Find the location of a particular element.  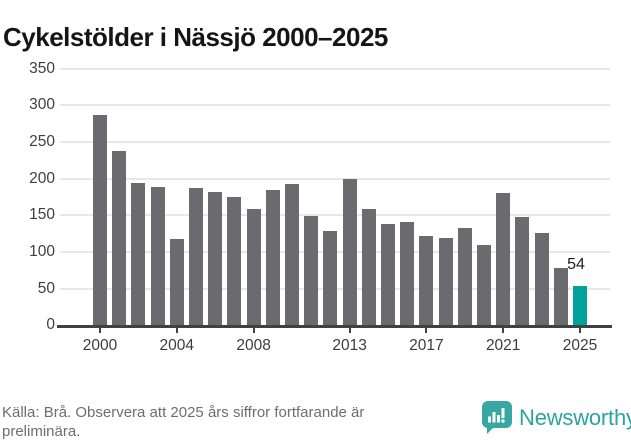

bar-2010 is located at coordinates (292, 254).